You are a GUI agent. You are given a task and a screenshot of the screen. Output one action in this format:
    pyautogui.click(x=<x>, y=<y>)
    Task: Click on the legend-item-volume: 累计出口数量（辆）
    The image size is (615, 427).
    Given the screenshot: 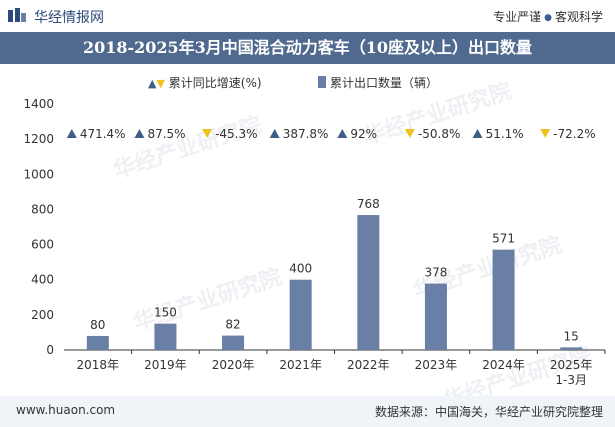 What is the action you would take?
    pyautogui.click(x=378, y=82)
    